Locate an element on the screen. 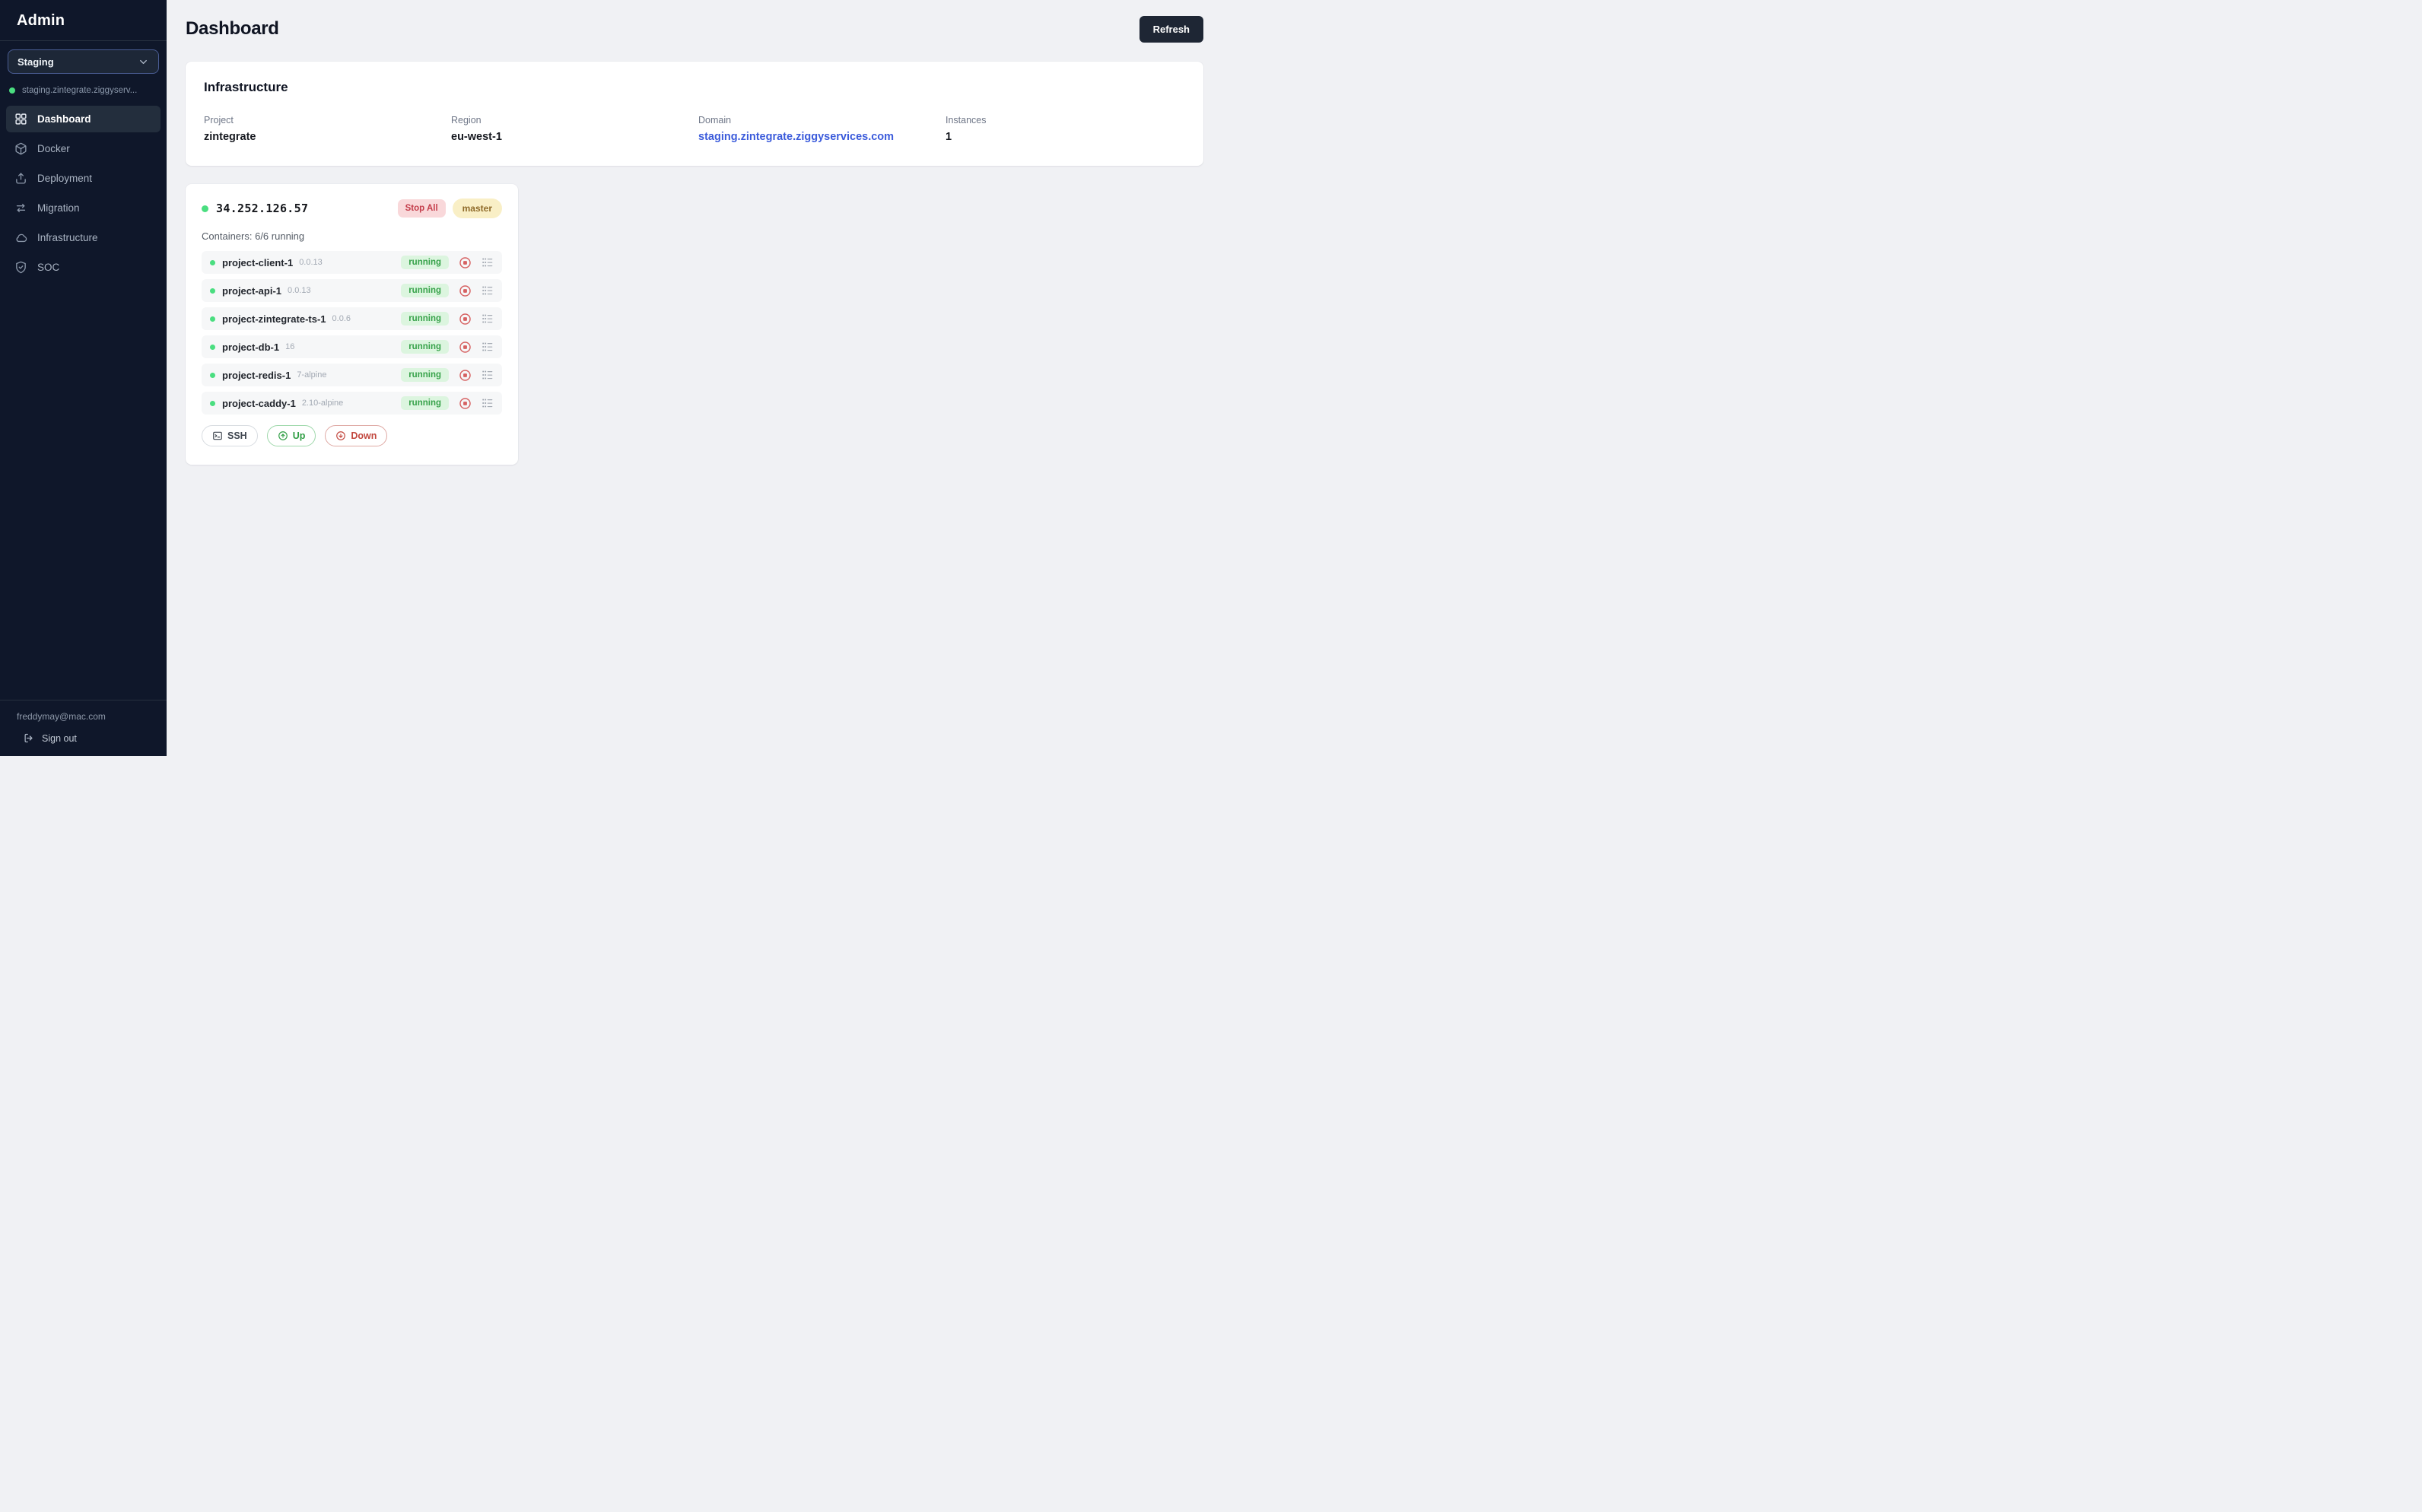  container-version: 0.0.13 is located at coordinates (311, 262).